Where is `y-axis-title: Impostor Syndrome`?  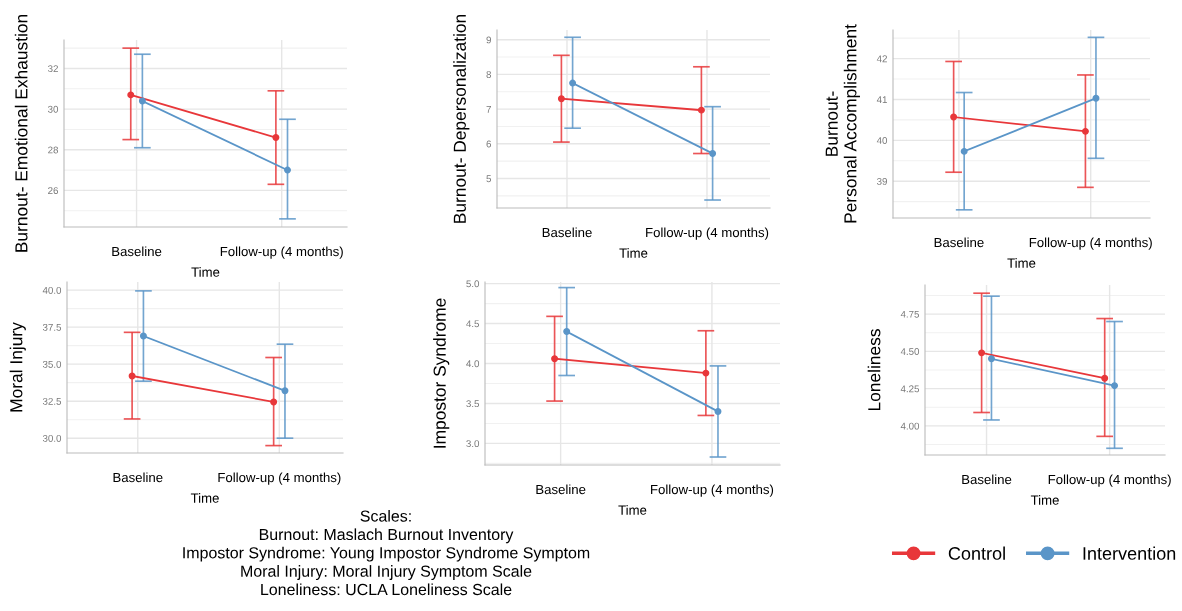
y-axis-title: Impostor Syndrome is located at coordinates (441, 373).